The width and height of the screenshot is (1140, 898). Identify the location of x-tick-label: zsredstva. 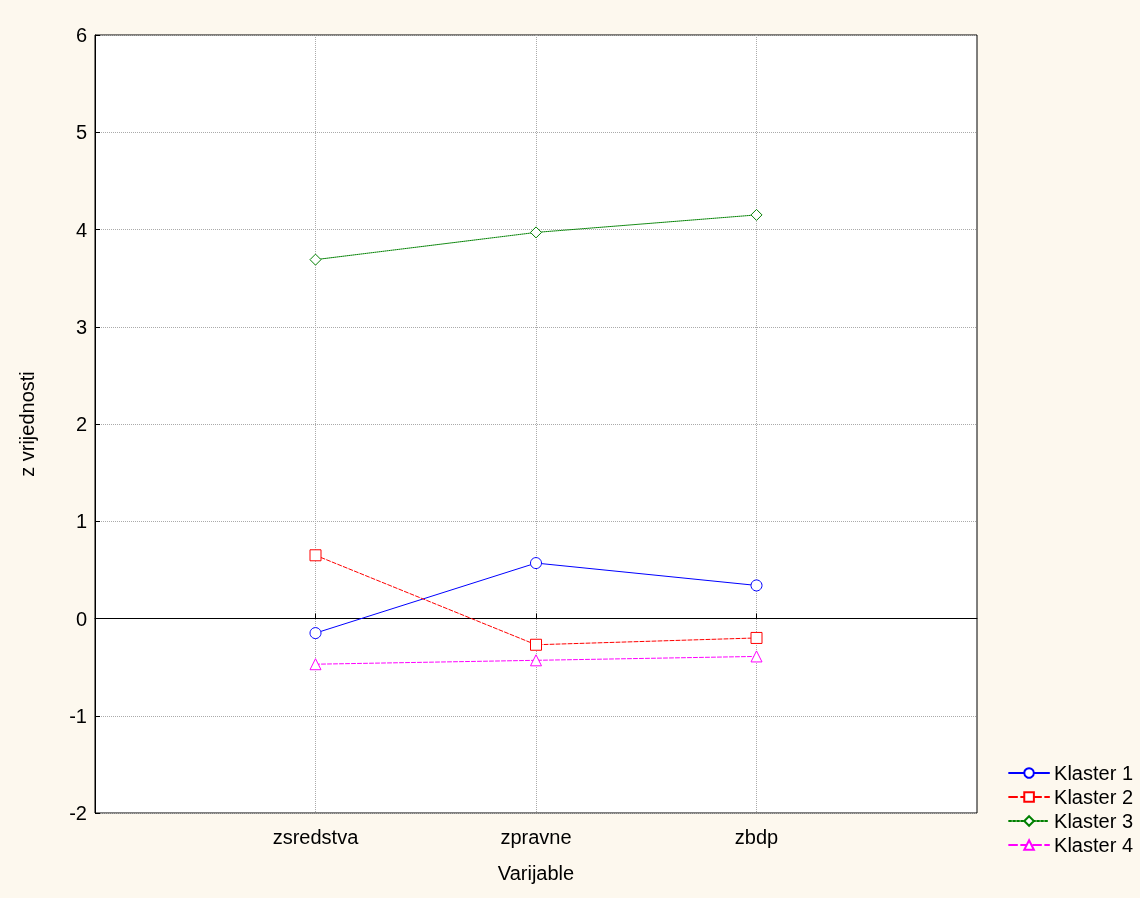
(316, 837).